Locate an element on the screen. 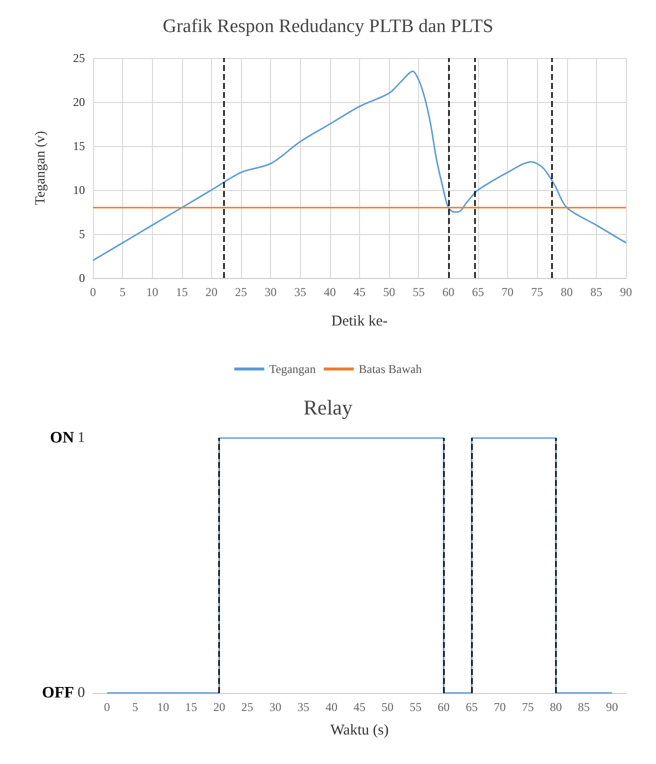 This screenshot has height=764, width=656. y-tick-label: 15 is located at coordinates (79, 146).